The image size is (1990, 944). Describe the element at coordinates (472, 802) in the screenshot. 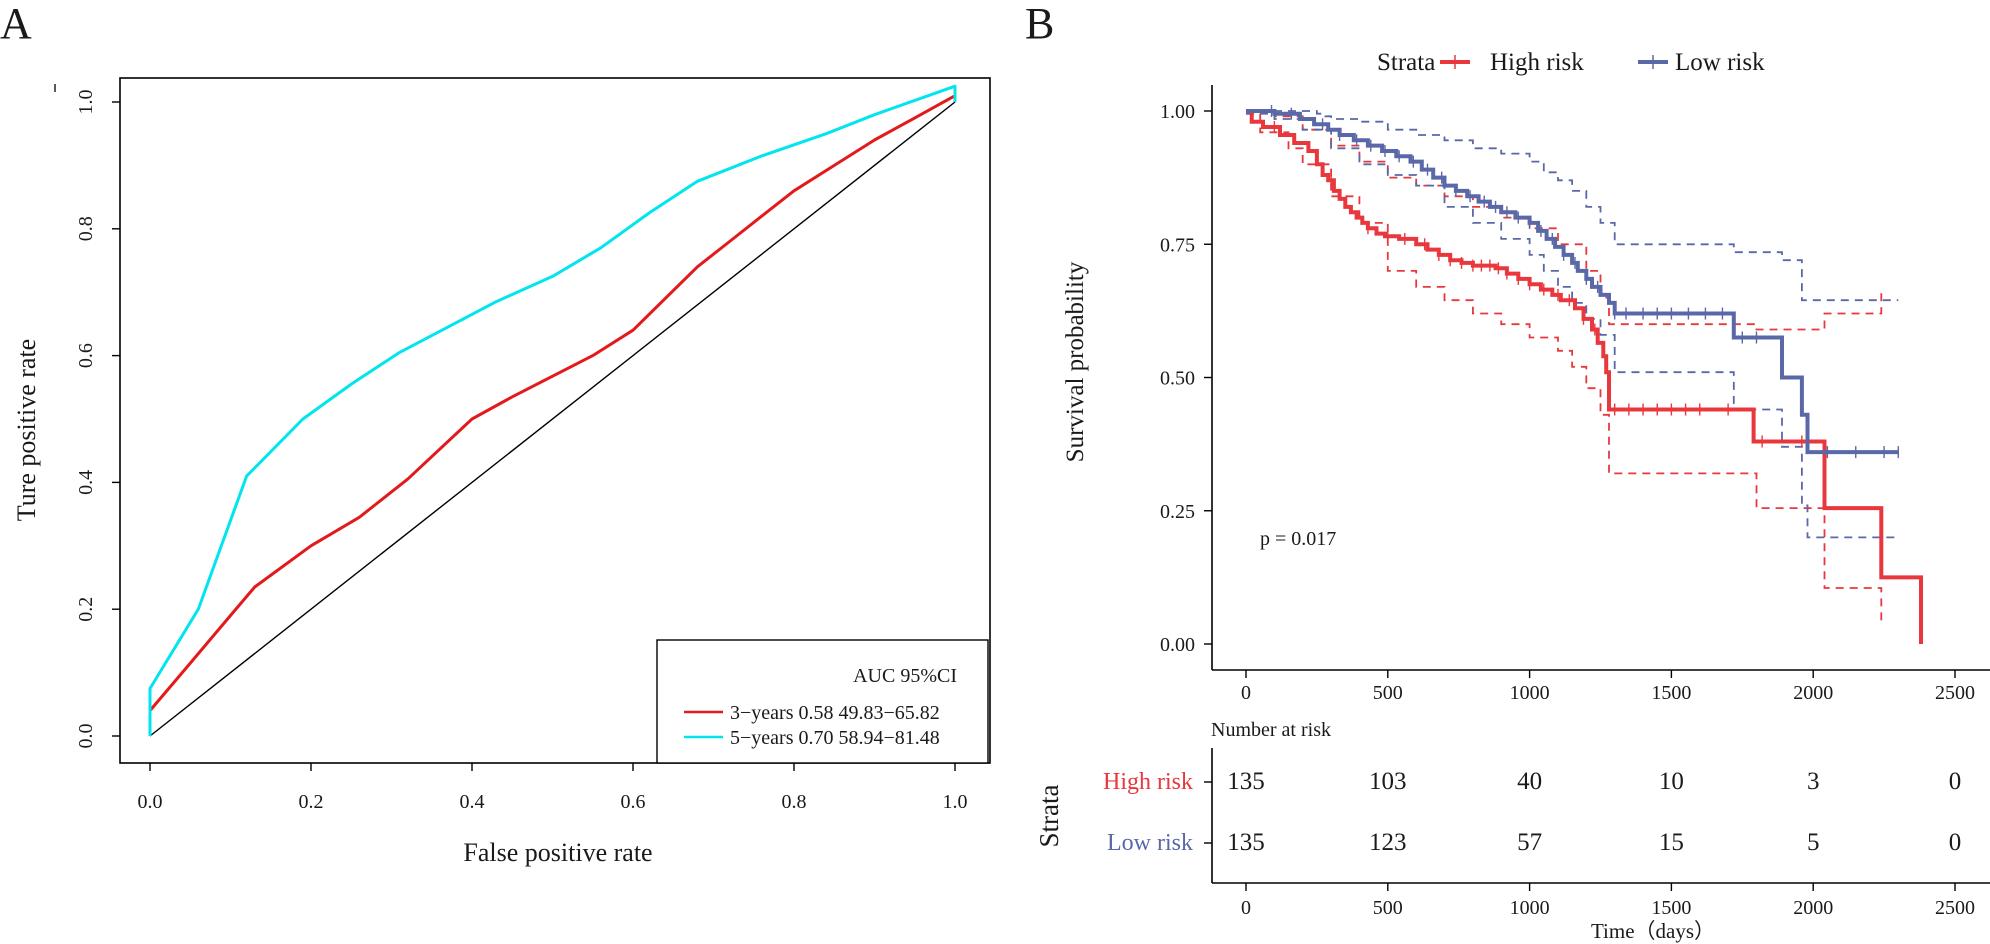

I see `roc-x-tick-label-2: 0.4` at that location.